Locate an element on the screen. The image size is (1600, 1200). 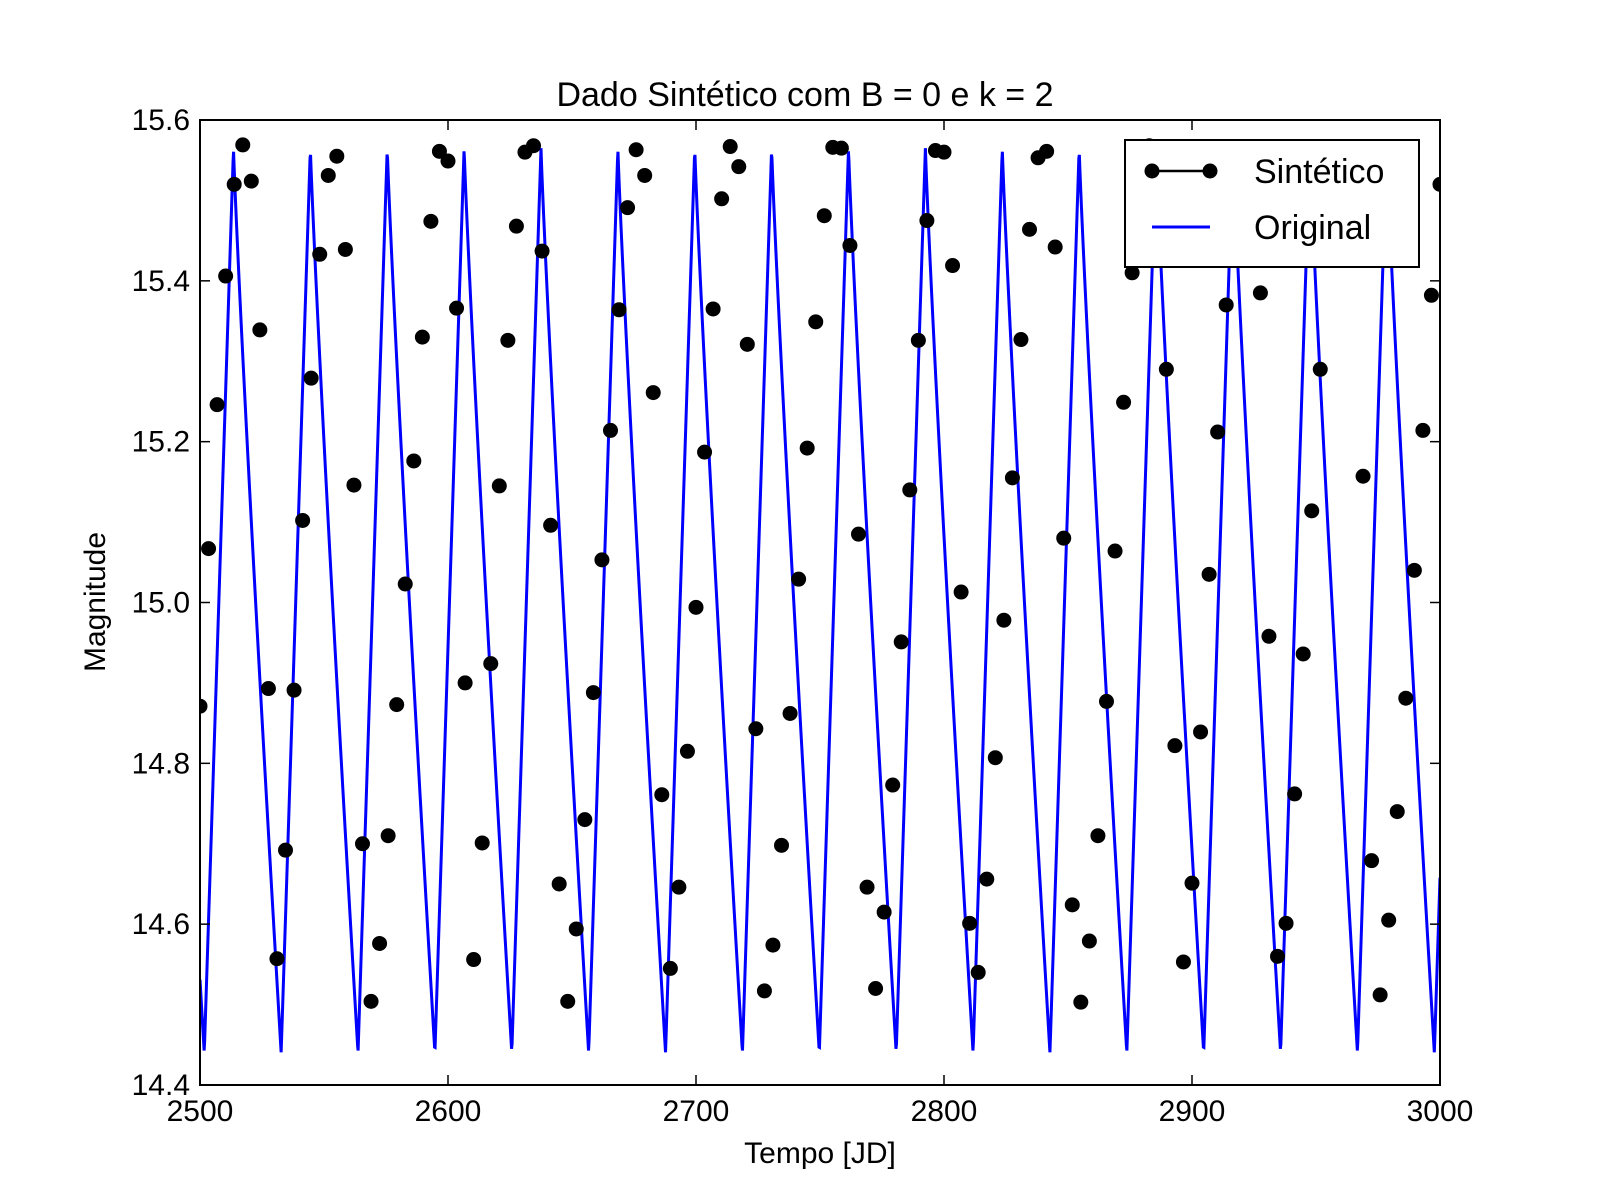
x-tick-label: 3000 is located at coordinates (1440, 1111).